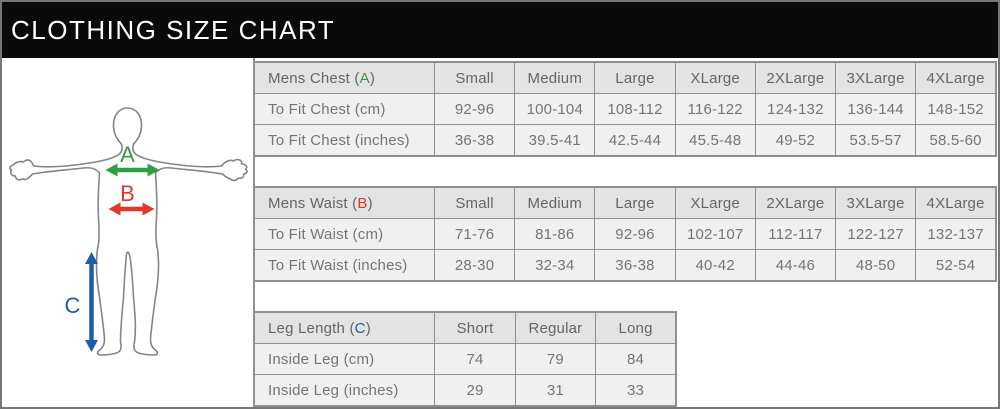  I want to click on table-title-prefix: Leg Length (, so click(311, 328).